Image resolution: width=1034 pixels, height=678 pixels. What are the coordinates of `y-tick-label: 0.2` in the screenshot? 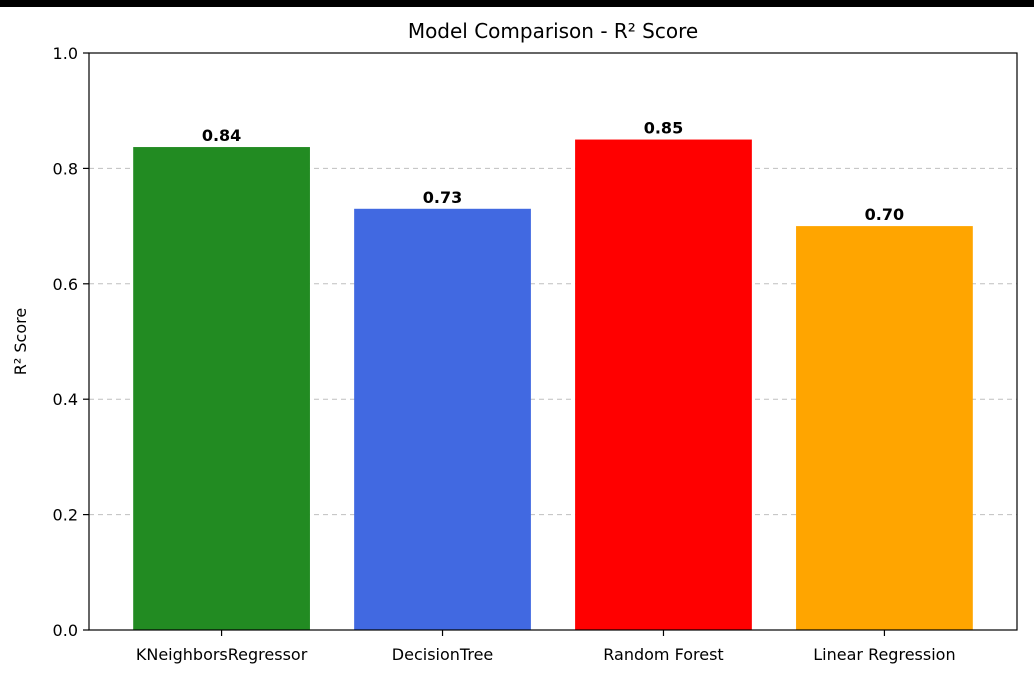 It's located at (65, 515).